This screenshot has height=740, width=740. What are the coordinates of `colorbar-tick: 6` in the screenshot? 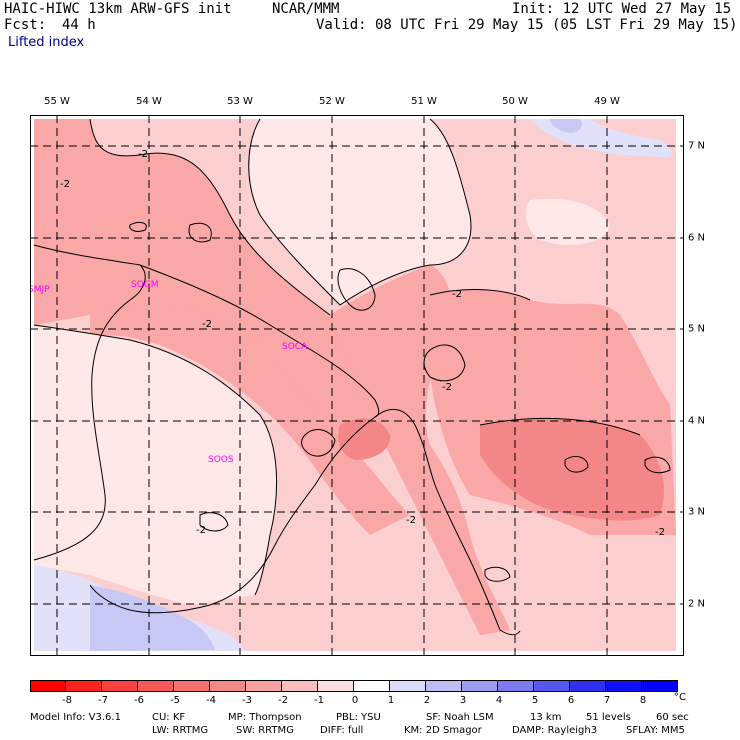 It's located at (571, 700).